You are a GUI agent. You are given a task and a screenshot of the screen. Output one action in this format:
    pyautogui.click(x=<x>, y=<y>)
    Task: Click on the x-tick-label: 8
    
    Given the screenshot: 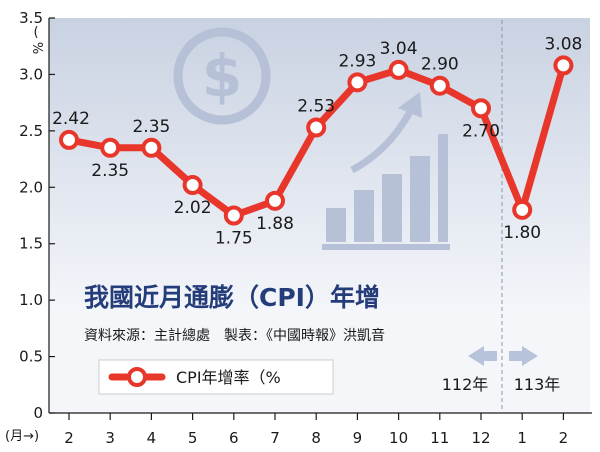 What is the action you would take?
    pyautogui.click(x=316, y=438)
    